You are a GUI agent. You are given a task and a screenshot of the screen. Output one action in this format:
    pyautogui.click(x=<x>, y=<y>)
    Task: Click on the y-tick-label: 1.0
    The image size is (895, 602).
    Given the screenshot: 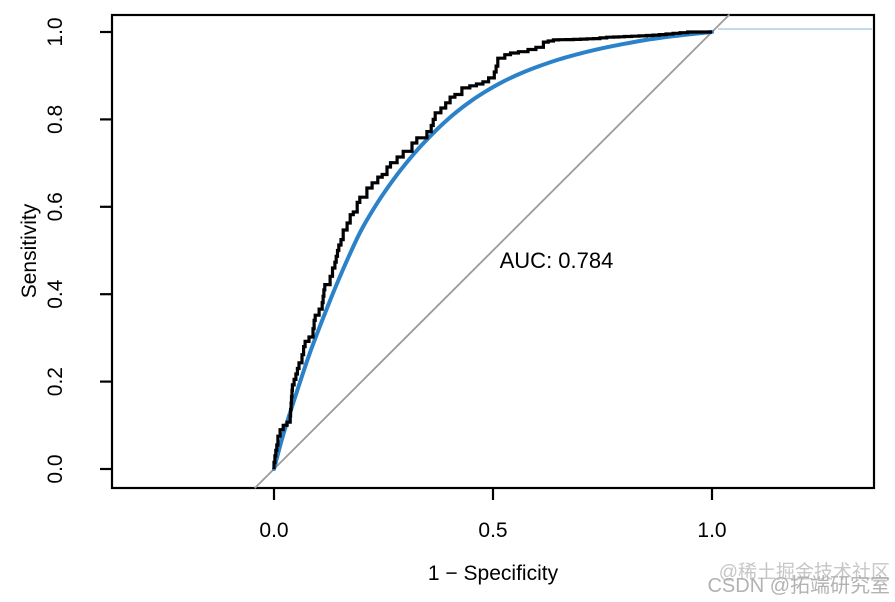 What is the action you would take?
    pyautogui.click(x=55, y=31)
    